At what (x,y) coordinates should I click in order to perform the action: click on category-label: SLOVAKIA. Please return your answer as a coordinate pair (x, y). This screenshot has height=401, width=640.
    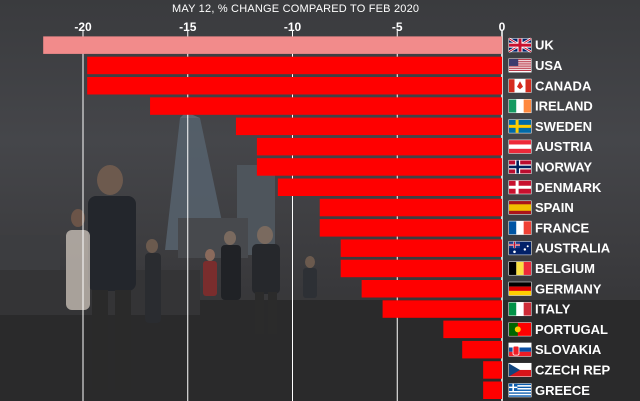
    Looking at the image, I should click on (568, 349).